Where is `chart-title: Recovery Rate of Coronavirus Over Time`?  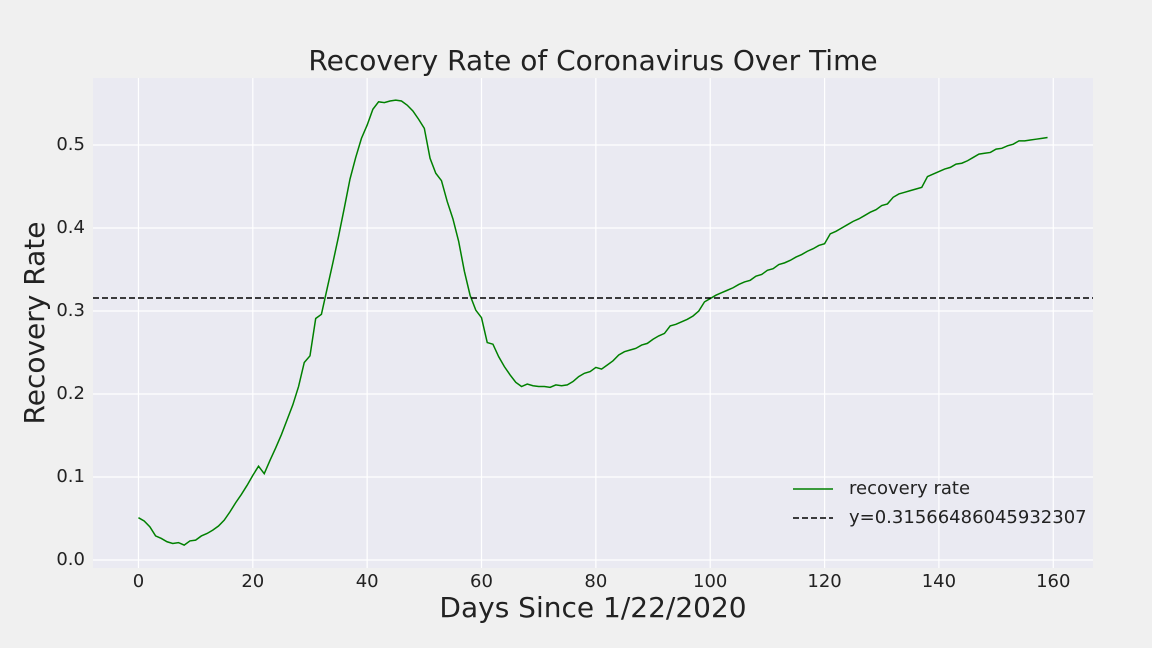 chart-title: Recovery Rate of Coronavirus Over Time is located at coordinates (592, 60).